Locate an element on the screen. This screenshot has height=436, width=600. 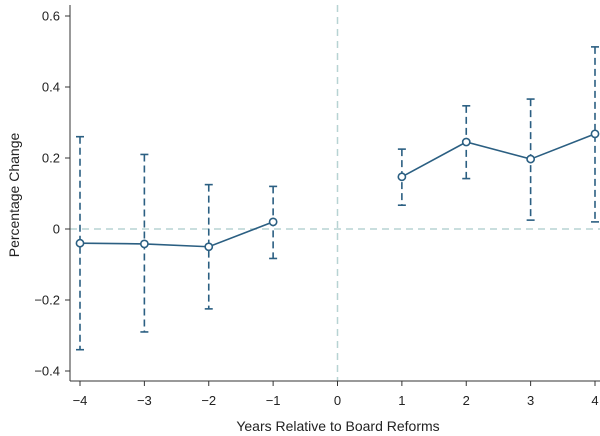
x-tick-label: 3 is located at coordinates (530, 400).